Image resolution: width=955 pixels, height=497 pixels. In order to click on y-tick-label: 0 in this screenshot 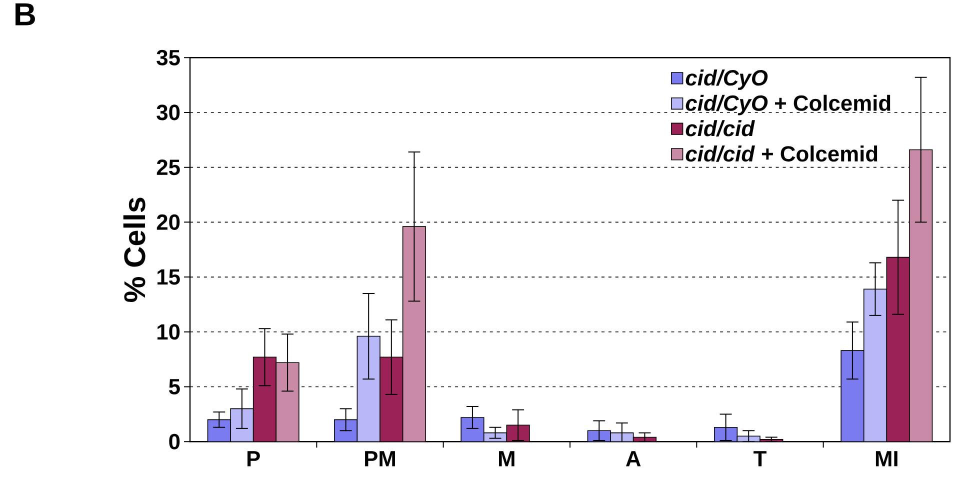, I will do `click(174, 442)`.